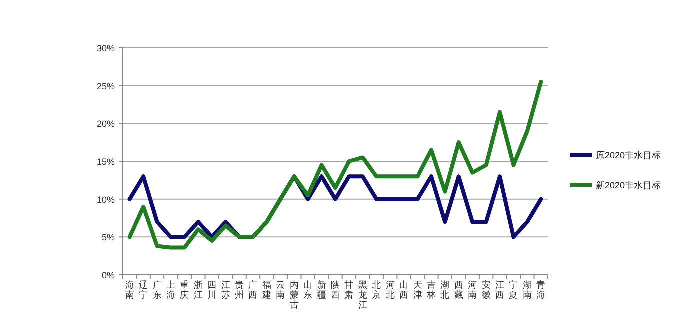  What do you see at coordinates (404, 290) in the screenshot?
I see `x-tick-label: 山西` at bounding box center [404, 290].